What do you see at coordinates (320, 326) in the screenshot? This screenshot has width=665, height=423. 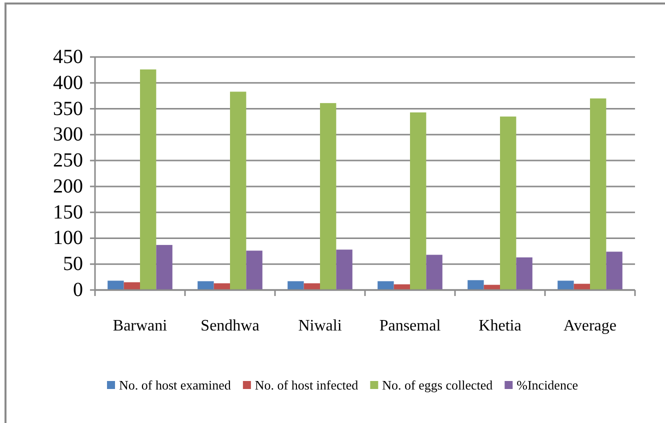 I see `x-tick-label: Niwali` at bounding box center [320, 326].